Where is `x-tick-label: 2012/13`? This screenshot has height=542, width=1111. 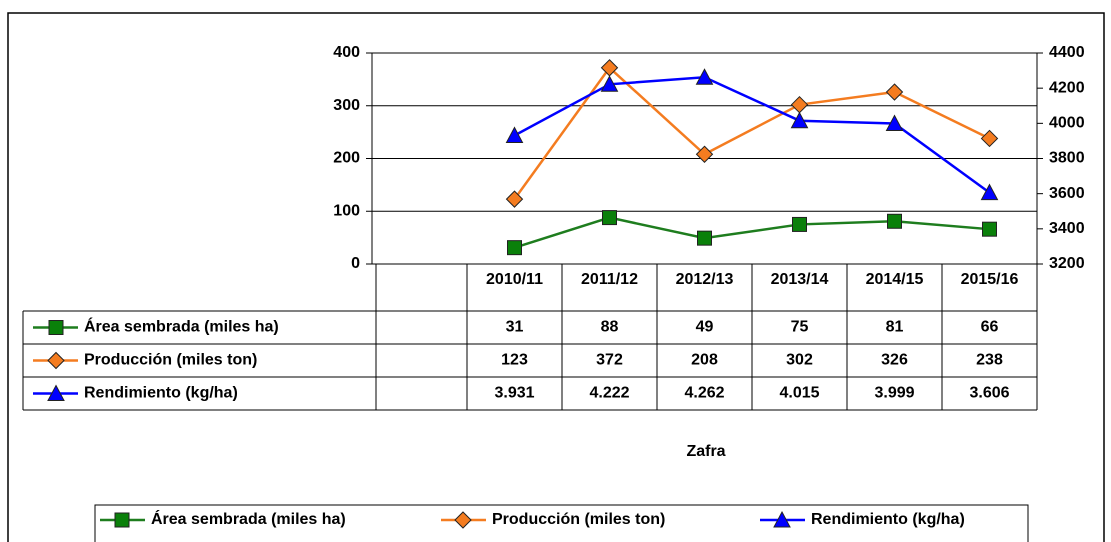 x-tick-label: 2012/13 is located at coordinates (705, 279).